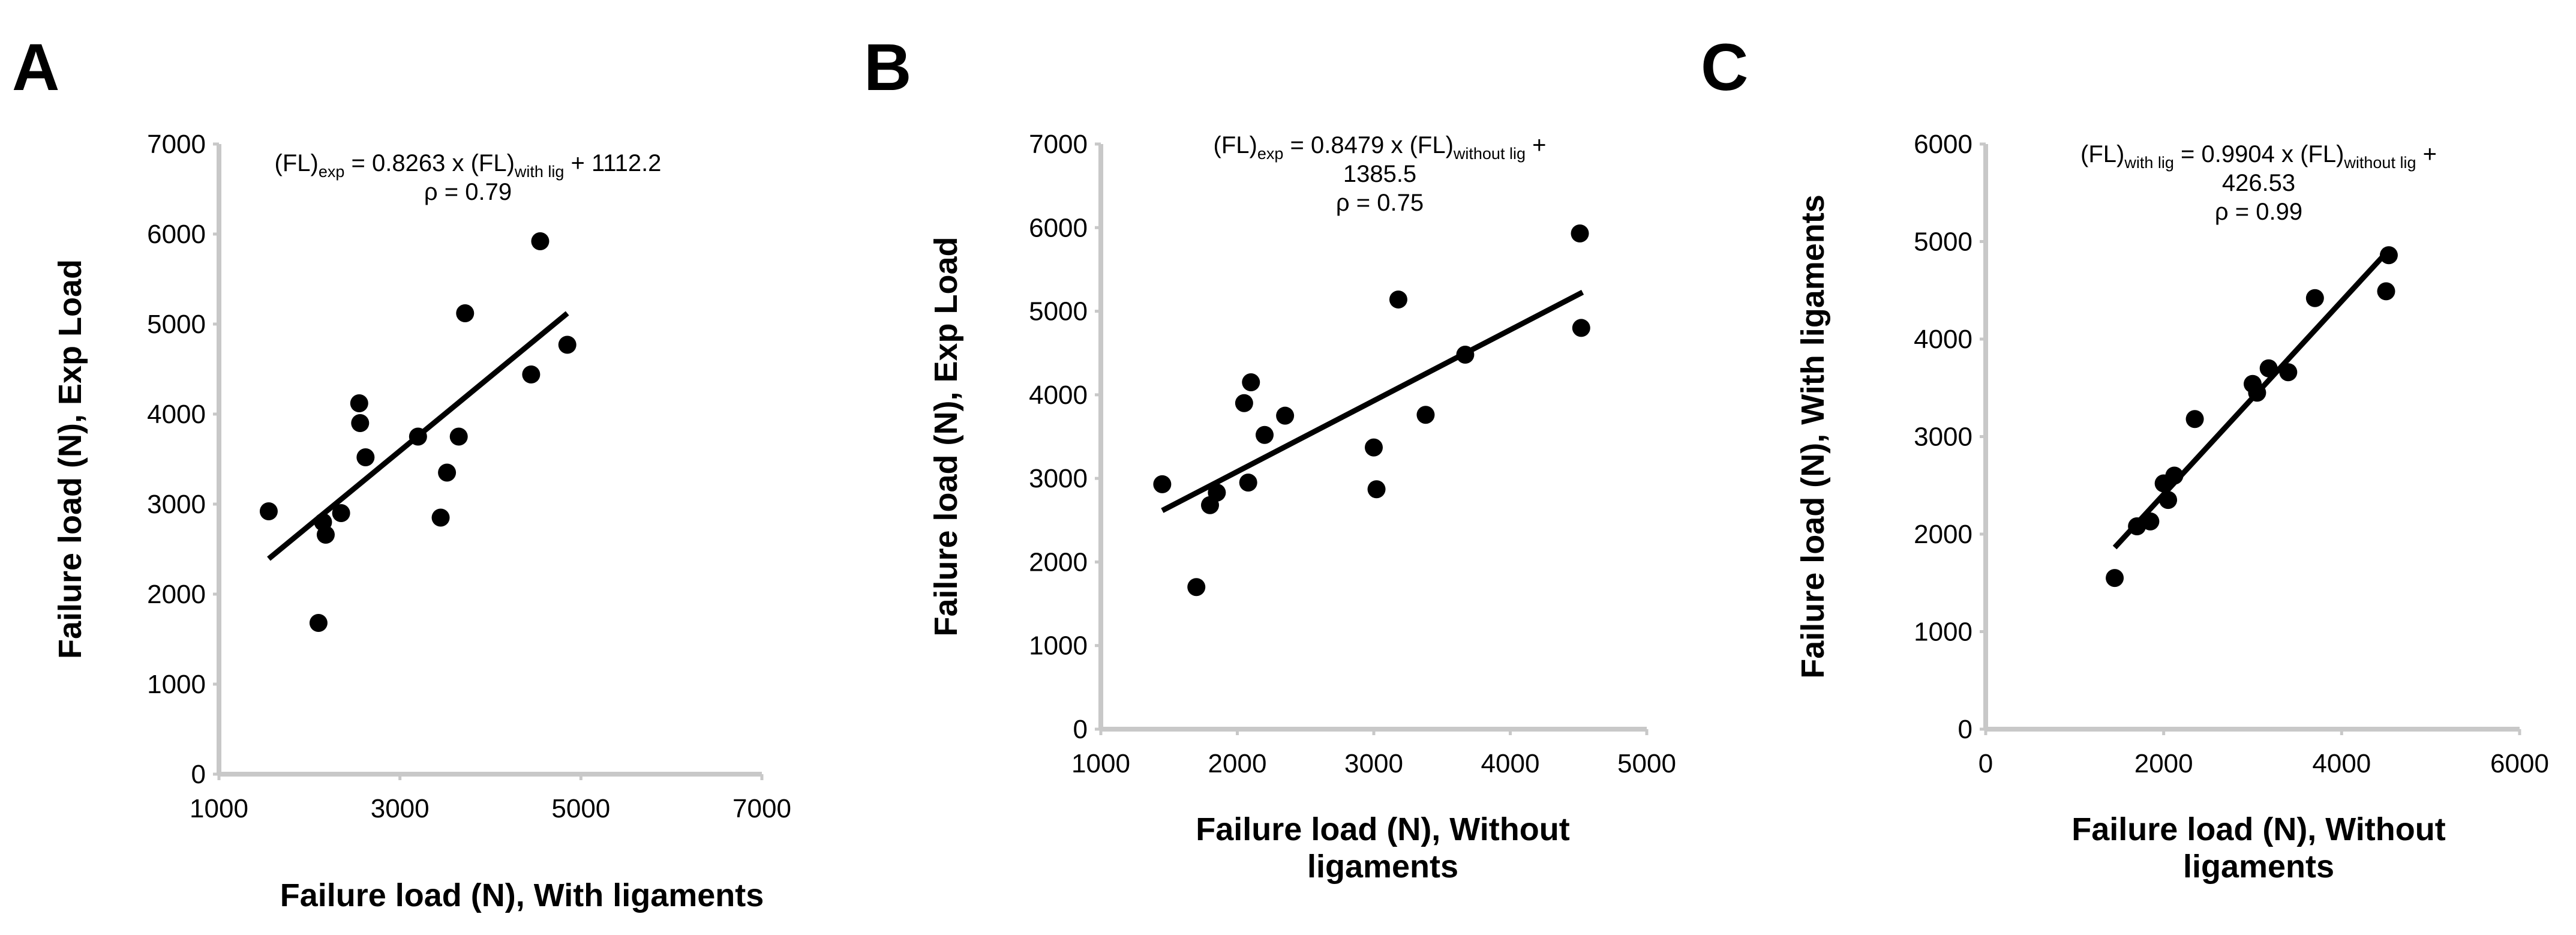 This screenshot has height=935, width=2576. What do you see at coordinates (1372, 401) in the screenshot?
I see `panel-b-trend-line` at bounding box center [1372, 401].